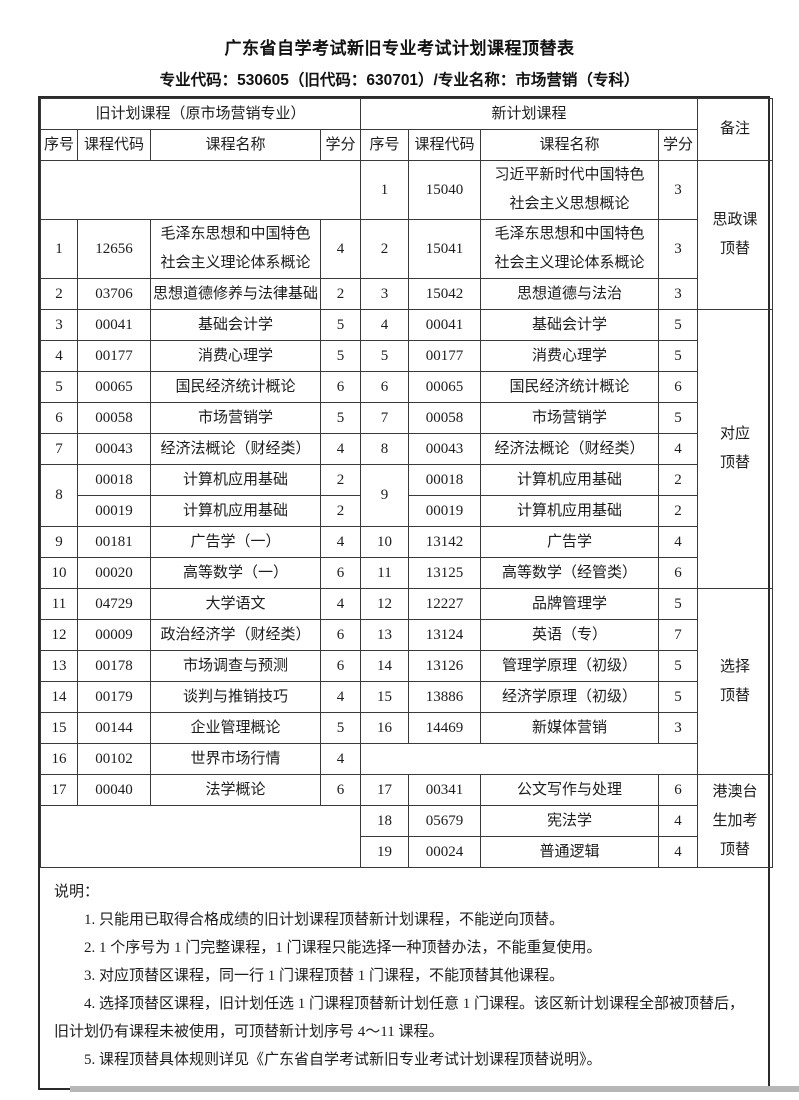  Describe the element at coordinates (445, 542) in the screenshot. I see `new-code-cell: 13142` at that location.